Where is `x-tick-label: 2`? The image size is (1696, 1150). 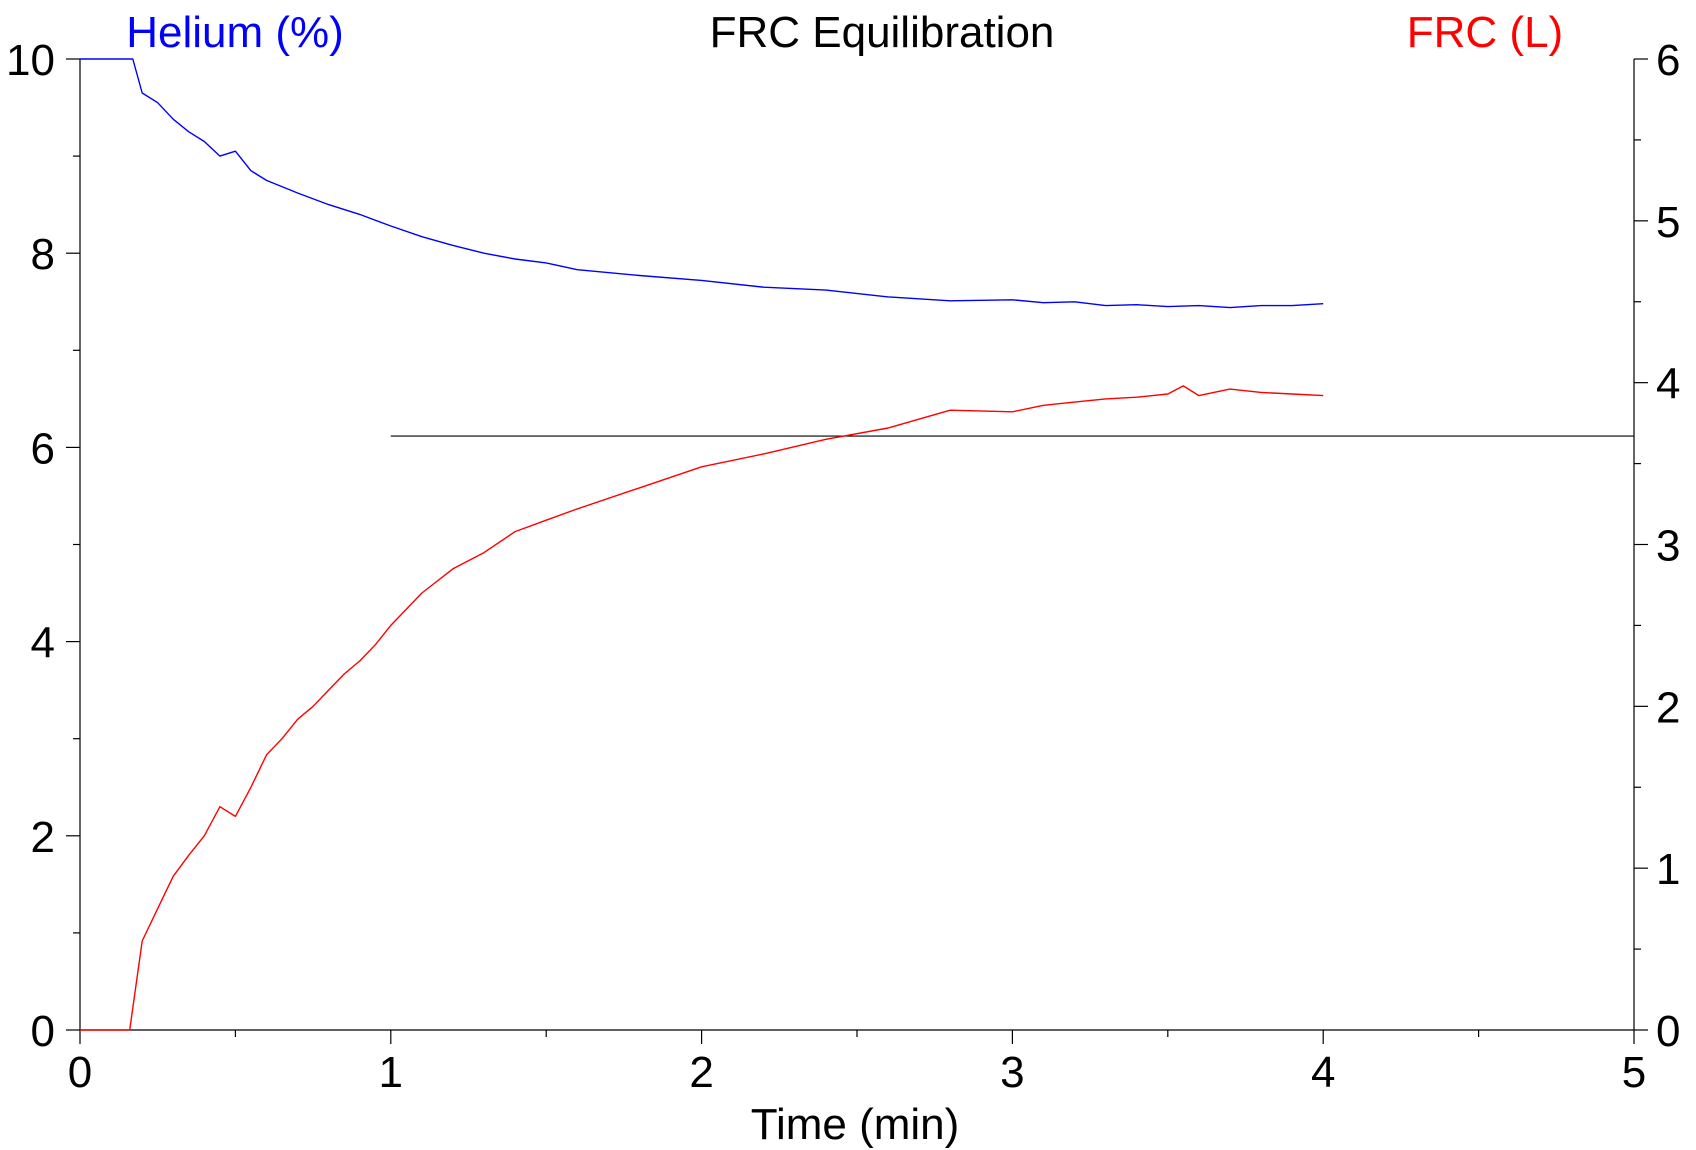 x-tick-label: 2 is located at coordinates (701, 1072).